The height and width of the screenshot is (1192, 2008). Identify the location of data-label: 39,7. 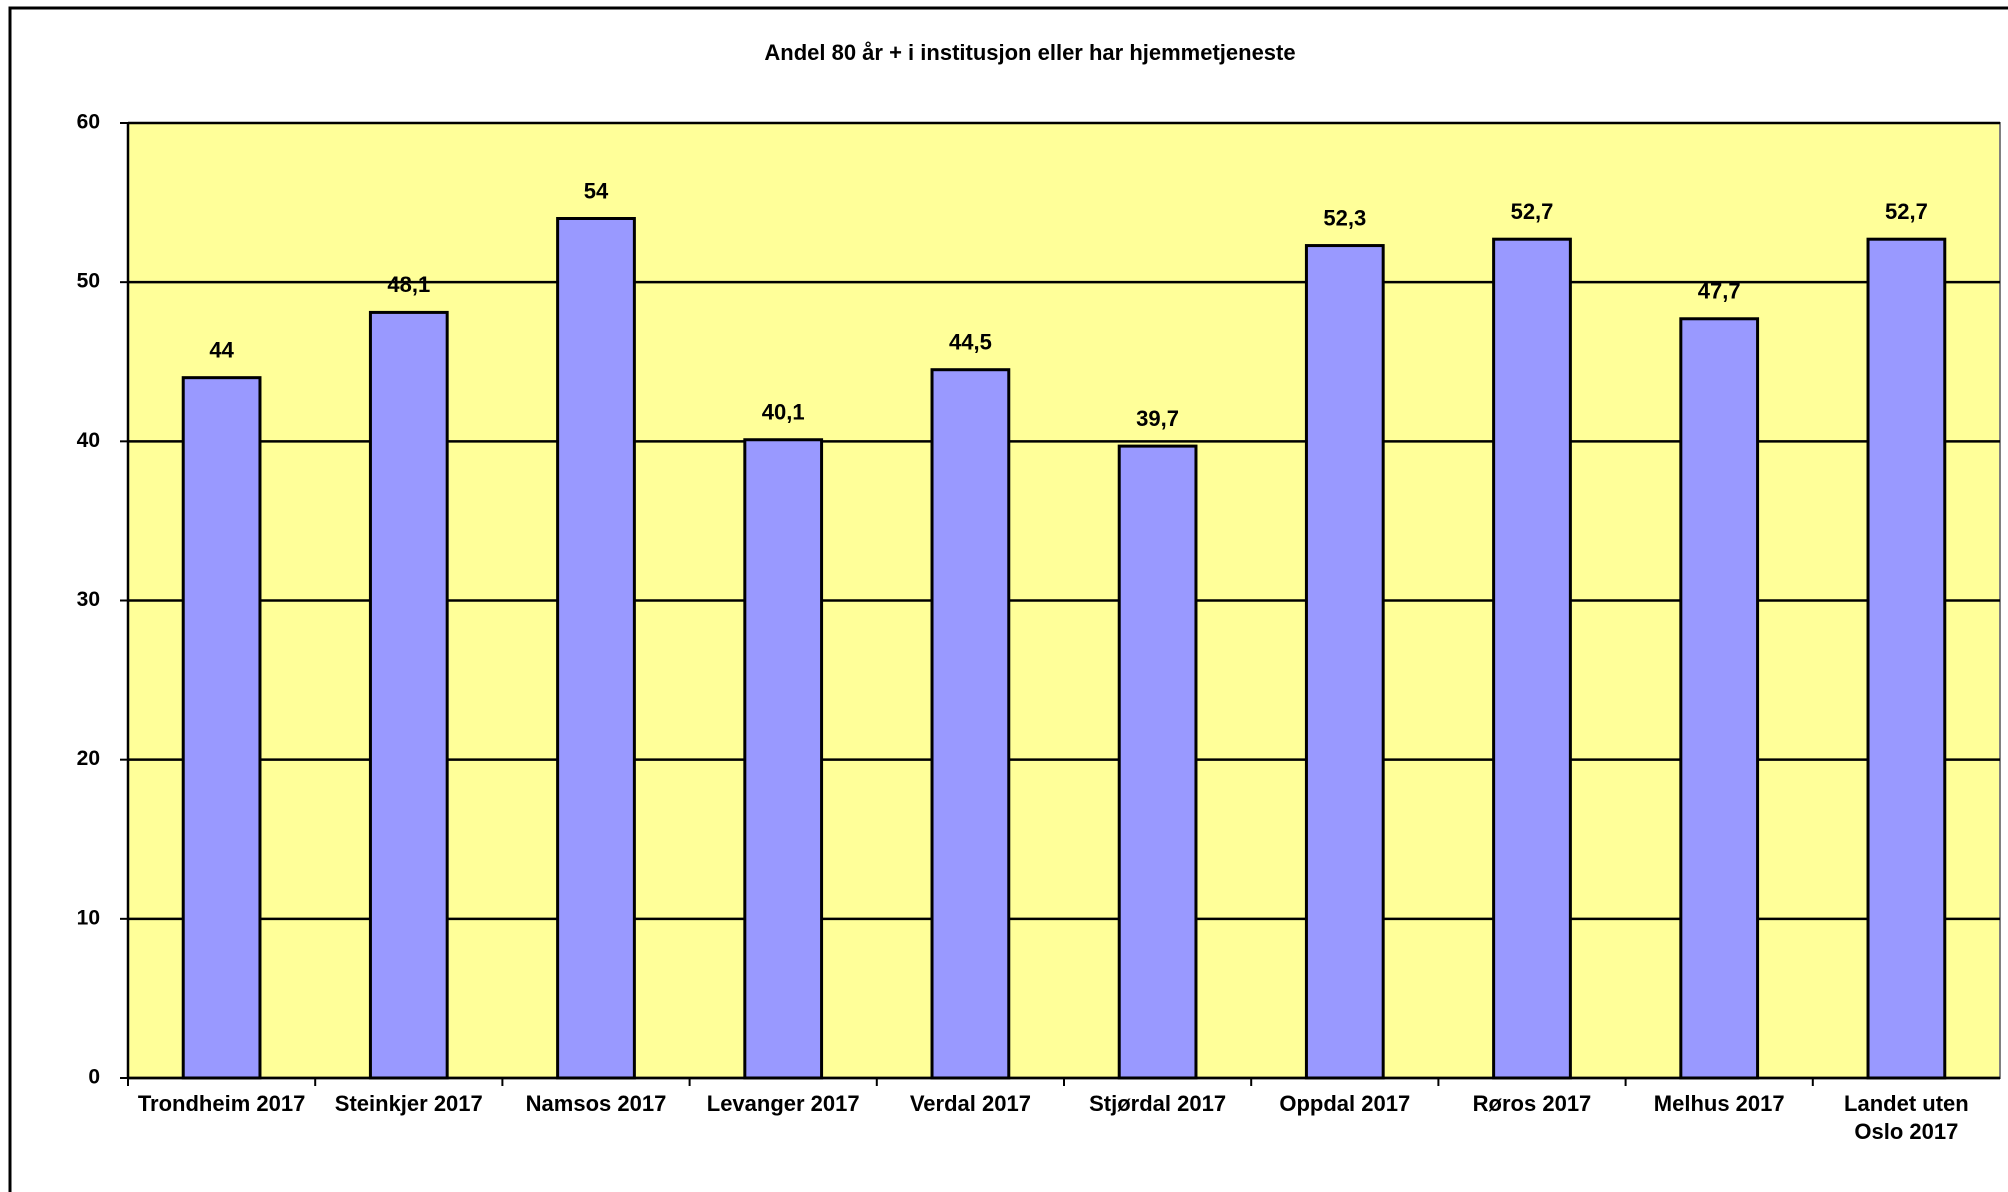
(1157, 418).